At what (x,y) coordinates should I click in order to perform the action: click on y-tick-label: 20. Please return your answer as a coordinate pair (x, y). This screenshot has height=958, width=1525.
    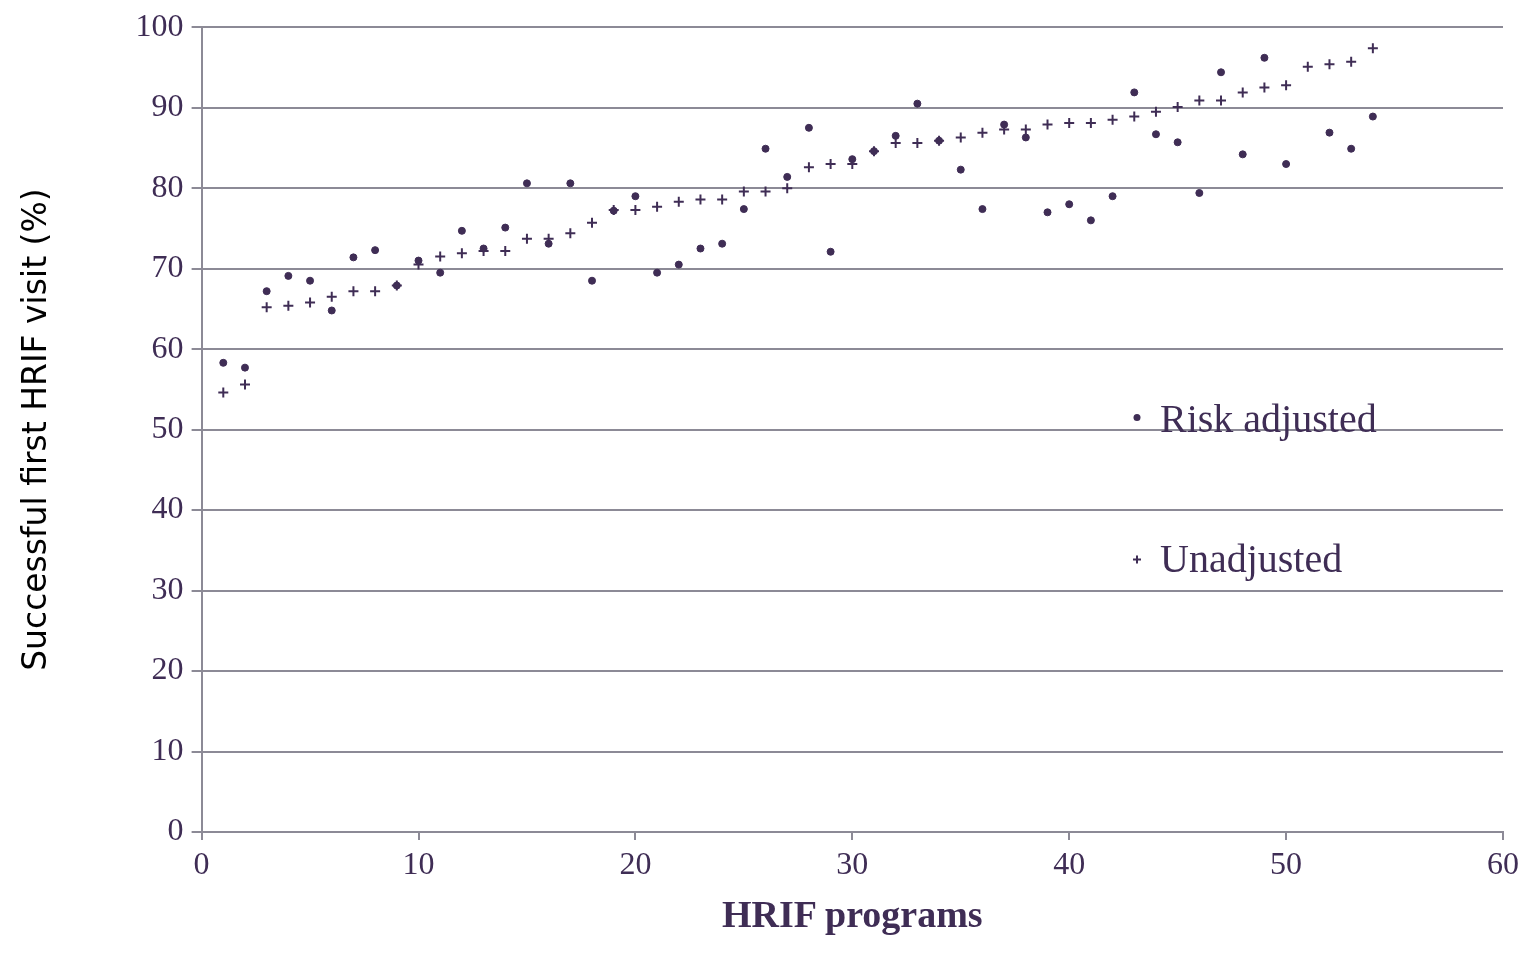
    Looking at the image, I should click on (167, 668).